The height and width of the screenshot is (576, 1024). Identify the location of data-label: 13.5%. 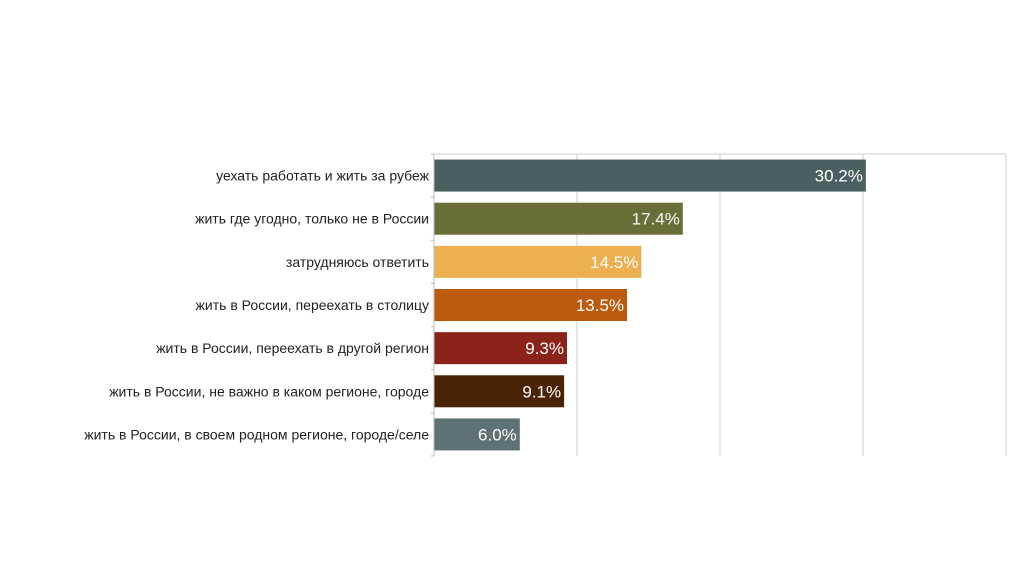
(600, 305).